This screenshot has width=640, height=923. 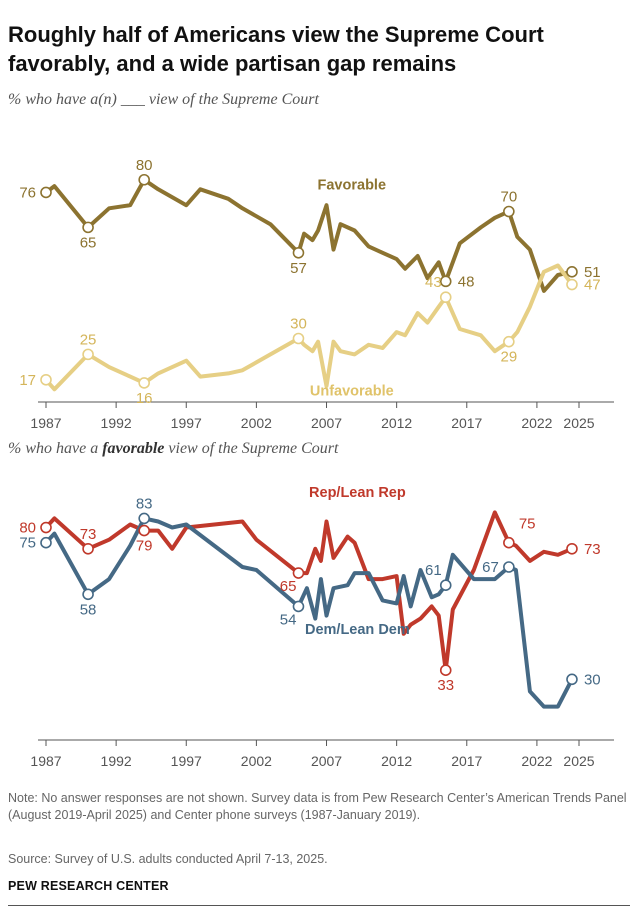 What do you see at coordinates (352, 392) in the screenshot?
I see `series-name-label: Unfavorable` at bounding box center [352, 392].